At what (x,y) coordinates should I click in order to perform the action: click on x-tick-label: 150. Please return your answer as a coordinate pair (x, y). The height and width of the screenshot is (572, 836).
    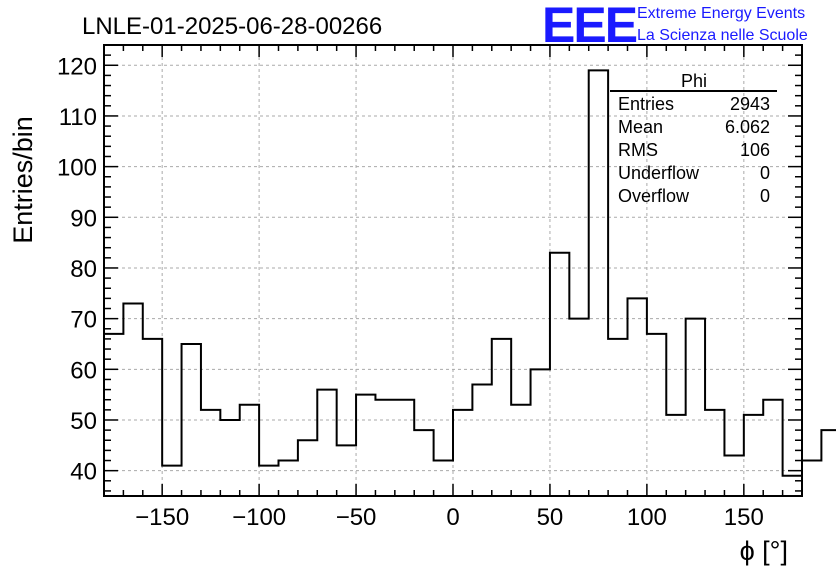
    Looking at the image, I should click on (744, 517).